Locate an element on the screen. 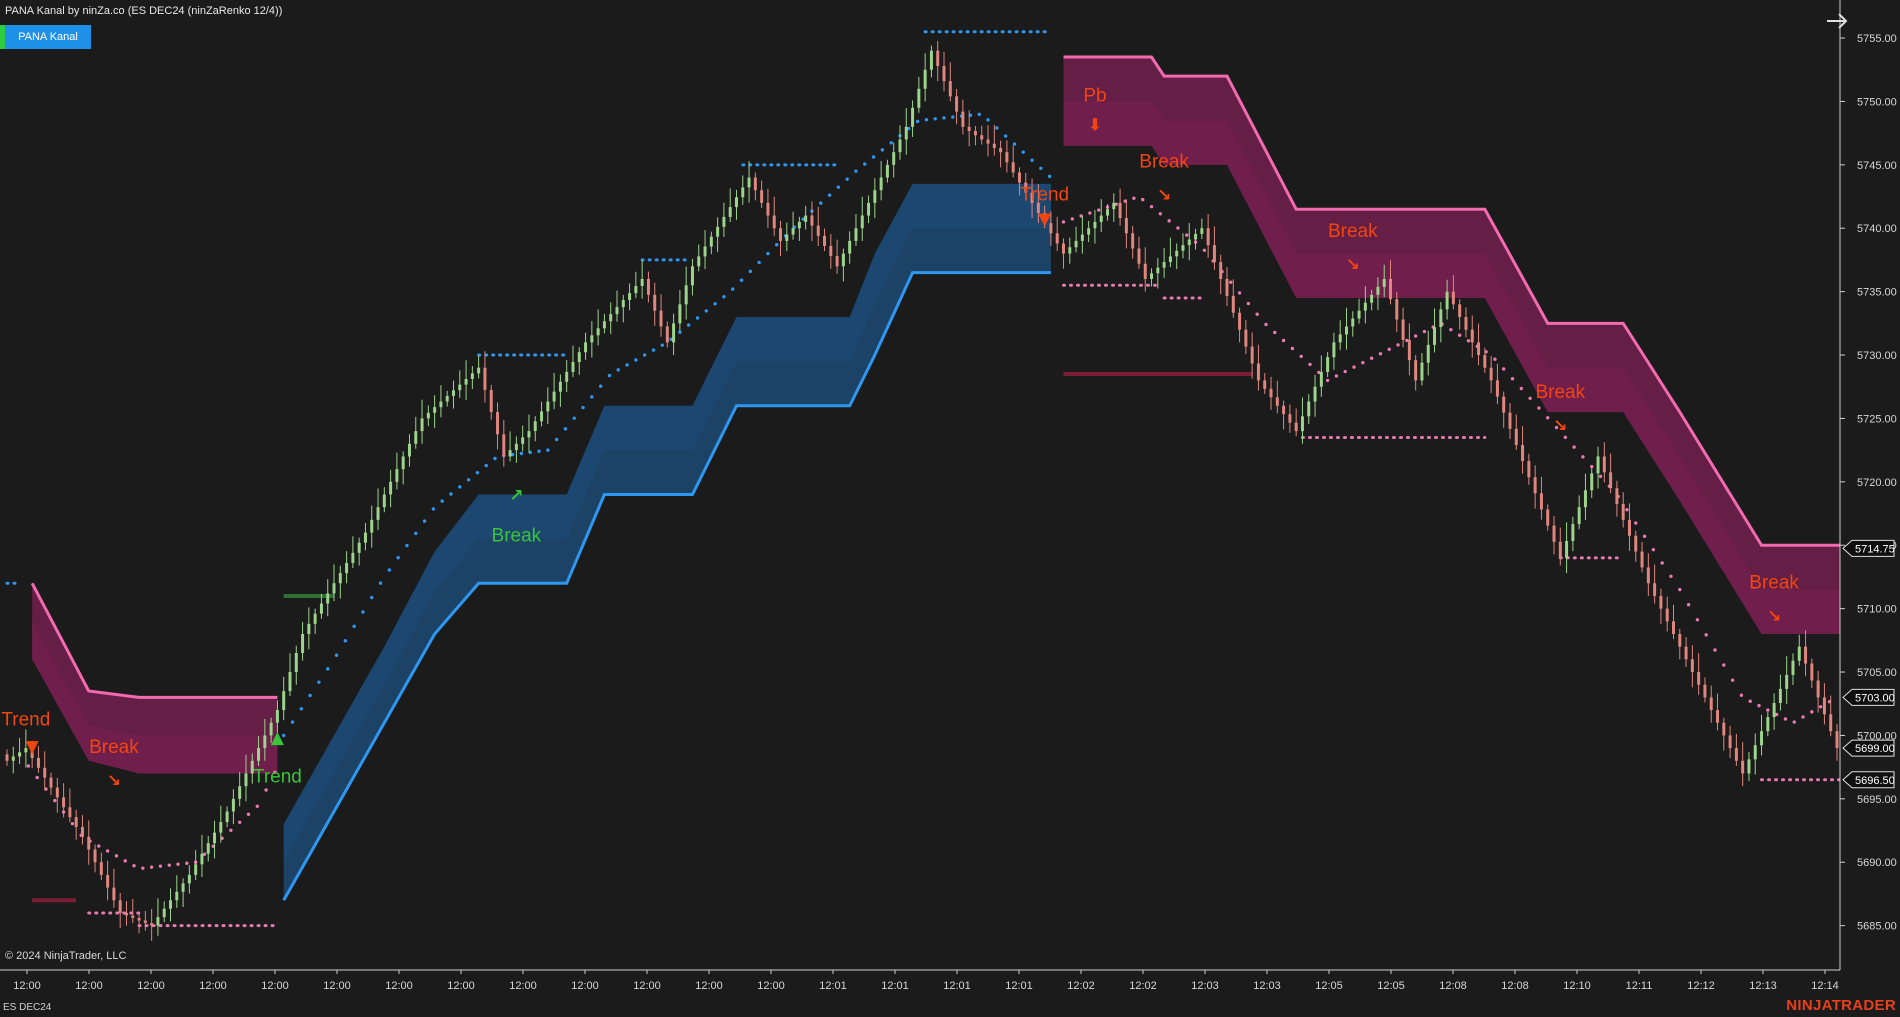  y-tick-label: 5735.00 is located at coordinates (1877, 293).